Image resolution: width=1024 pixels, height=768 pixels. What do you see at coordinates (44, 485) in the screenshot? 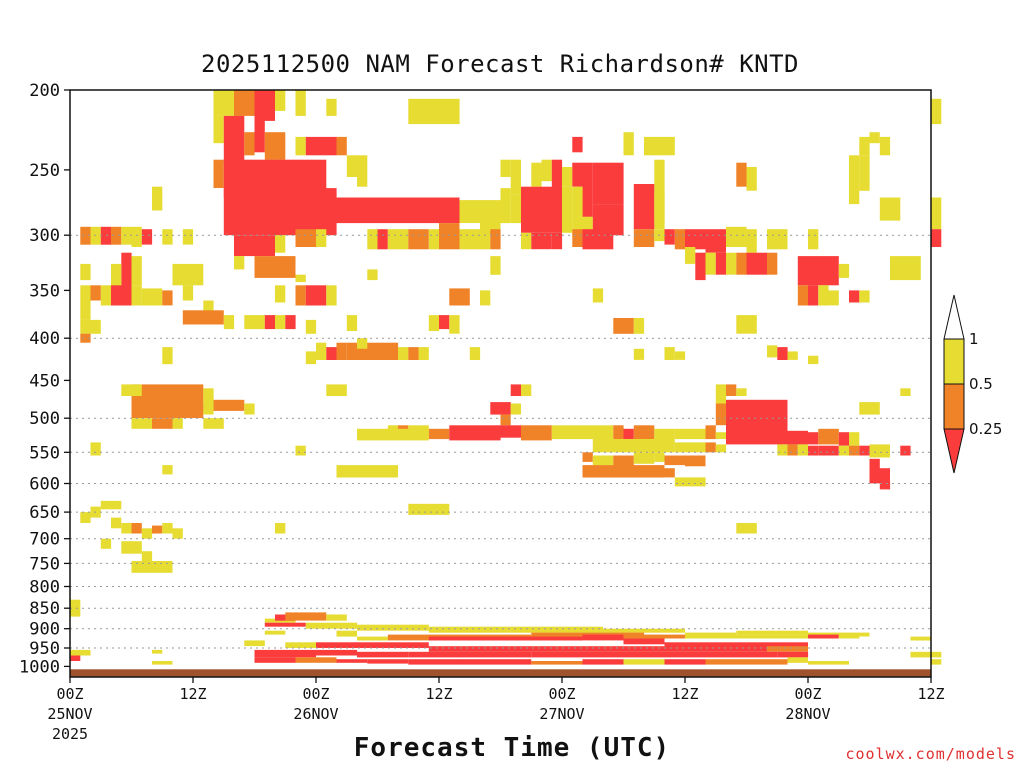
I see `y-tick-label: 600` at bounding box center [44, 485].